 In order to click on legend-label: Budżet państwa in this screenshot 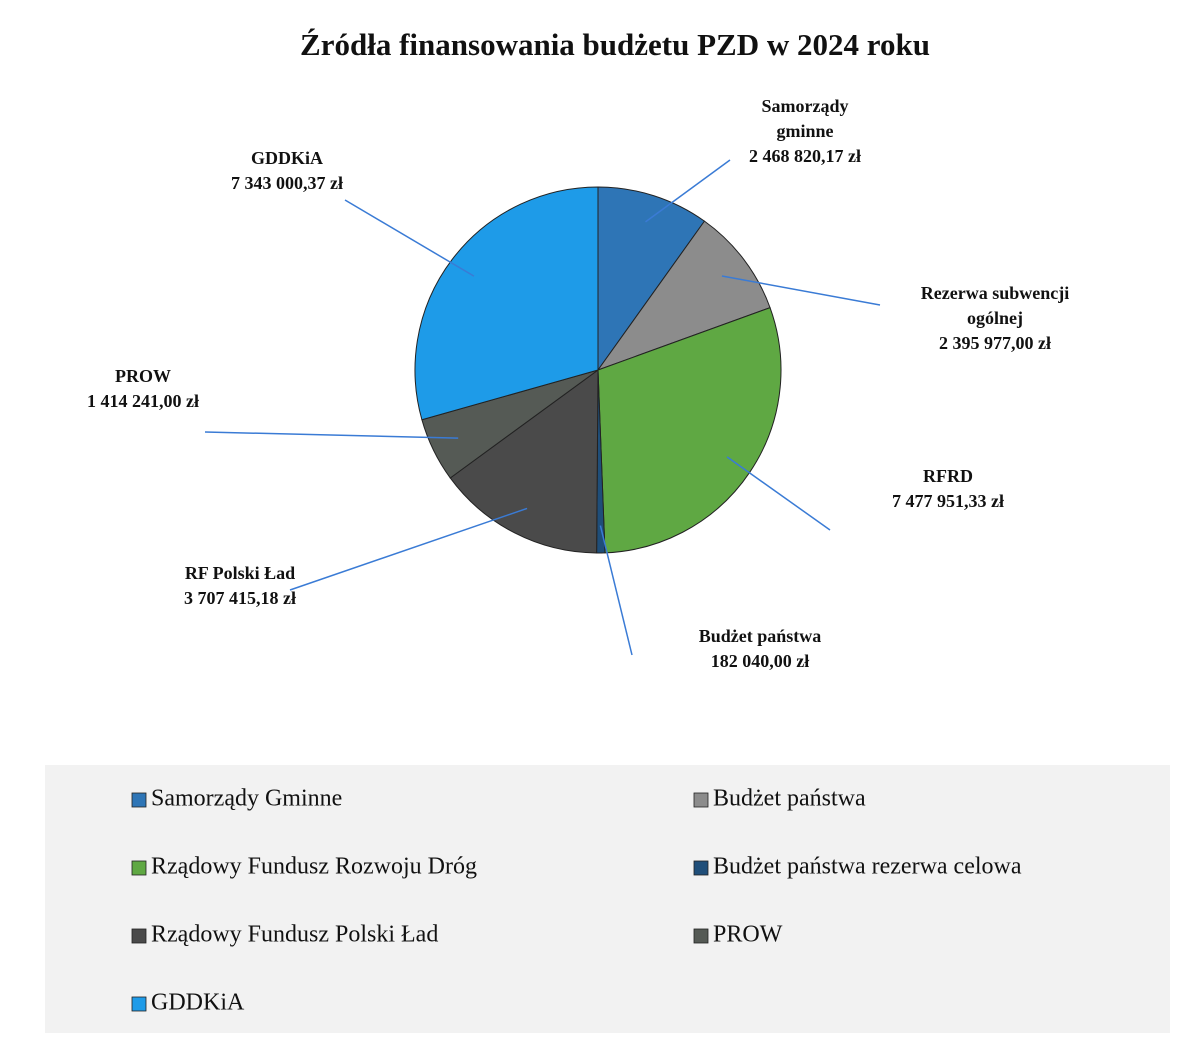, I will do `click(789, 799)`.